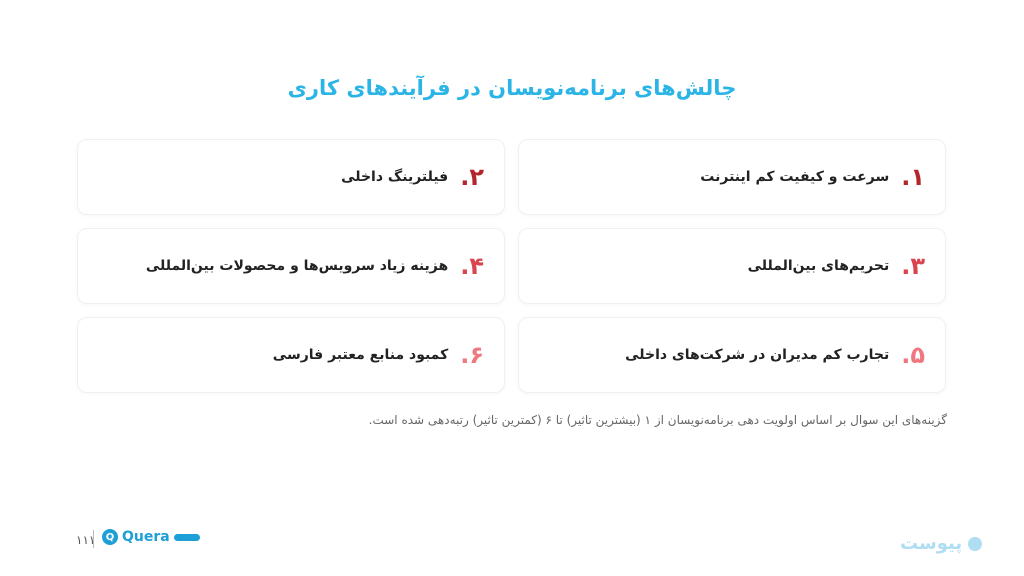 The width and height of the screenshot is (1024, 576). What do you see at coordinates (472, 177) in the screenshot?
I see `item-number: ۲.` at bounding box center [472, 177].